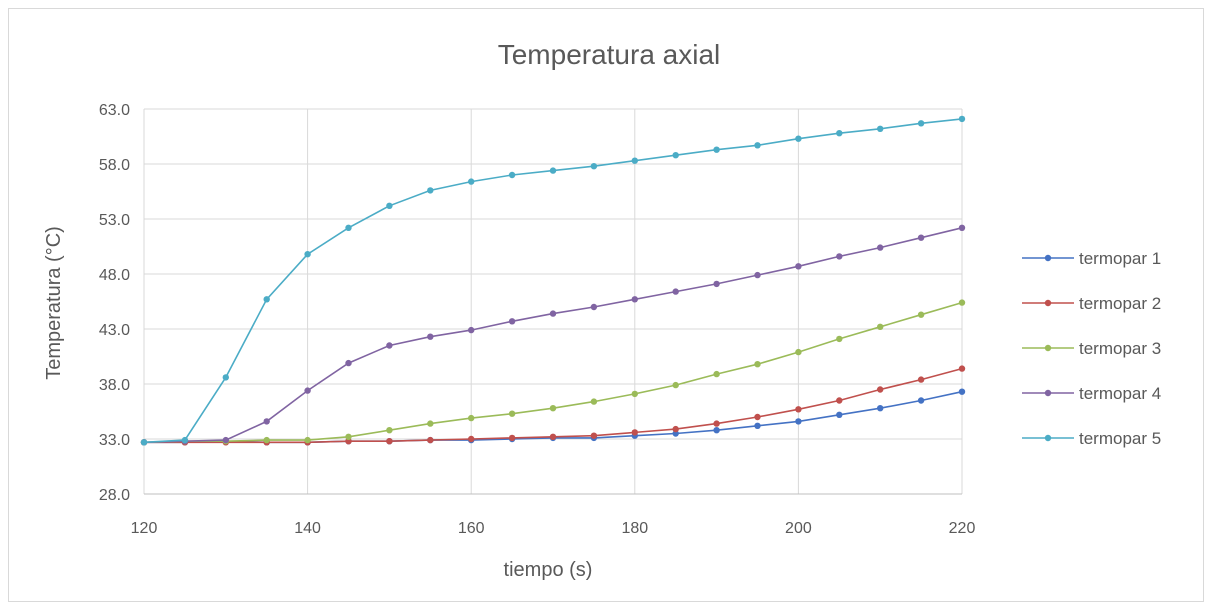 This screenshot has height=610, width=1214. What do you see at coordinates (114, 110) in the screenshot?
I see `y-tick-label: 63.0` at bounding box center [114, 110].